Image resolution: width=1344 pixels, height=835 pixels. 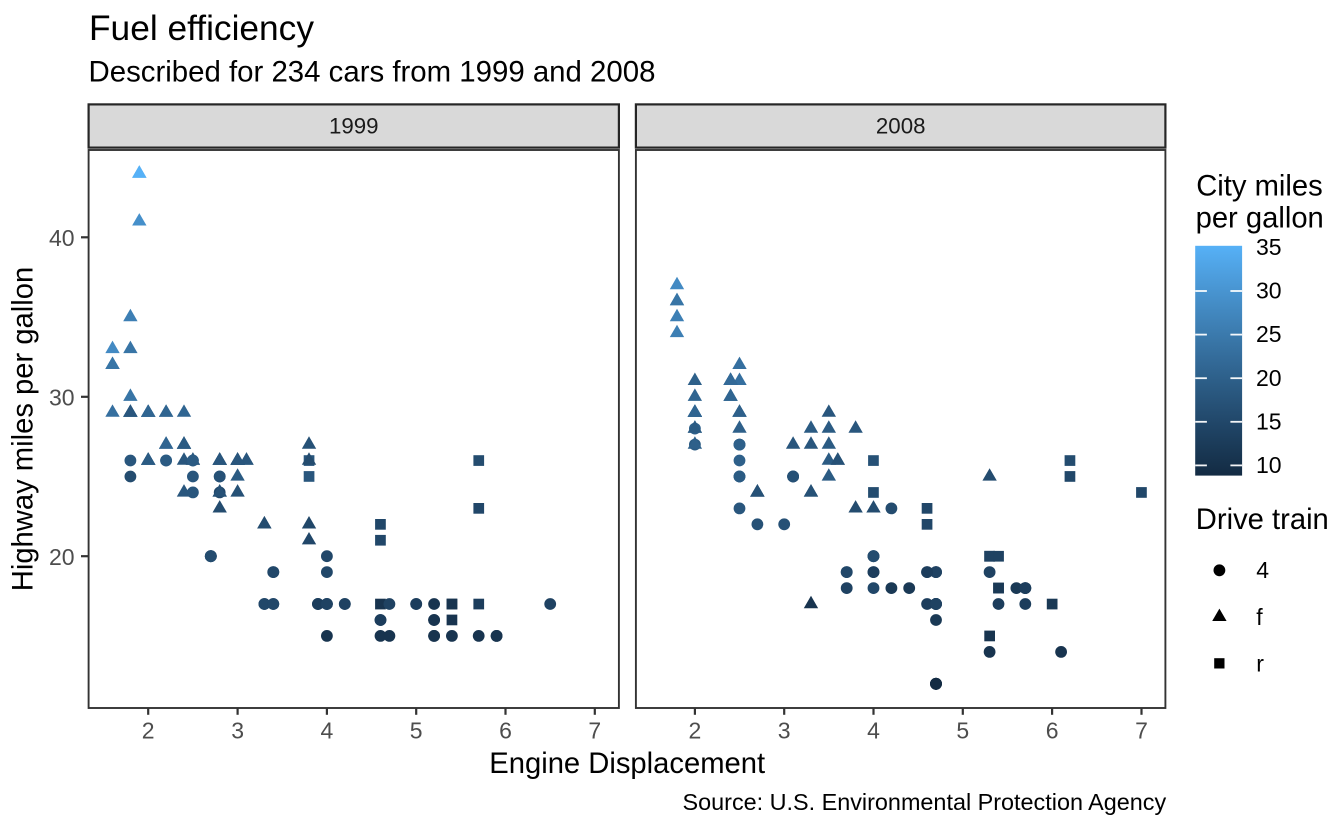 What do you see at coordinates (62, 238) in the screenshot?
I see `svg-text: 40` at bounding box center [62, 238].